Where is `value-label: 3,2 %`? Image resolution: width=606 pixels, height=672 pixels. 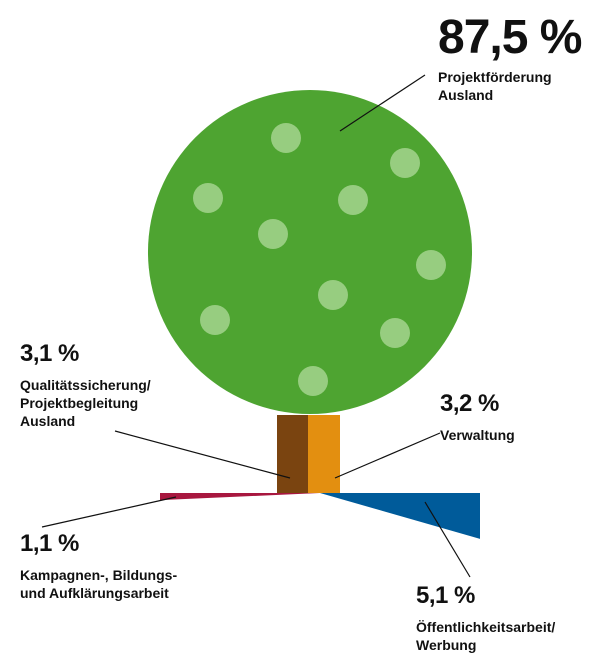 value-label: 3,2 % is located at coordinates (469, 403).